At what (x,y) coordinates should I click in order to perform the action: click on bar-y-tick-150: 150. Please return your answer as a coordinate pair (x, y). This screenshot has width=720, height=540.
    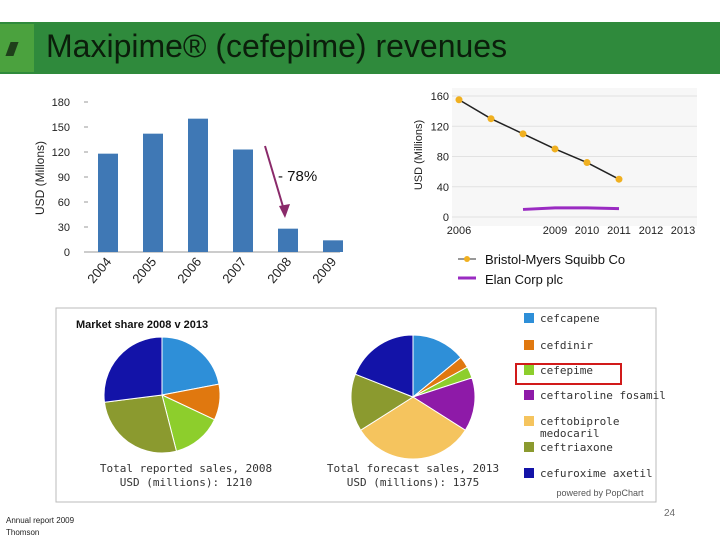
    Looking at the image, I should click on (61, 128).